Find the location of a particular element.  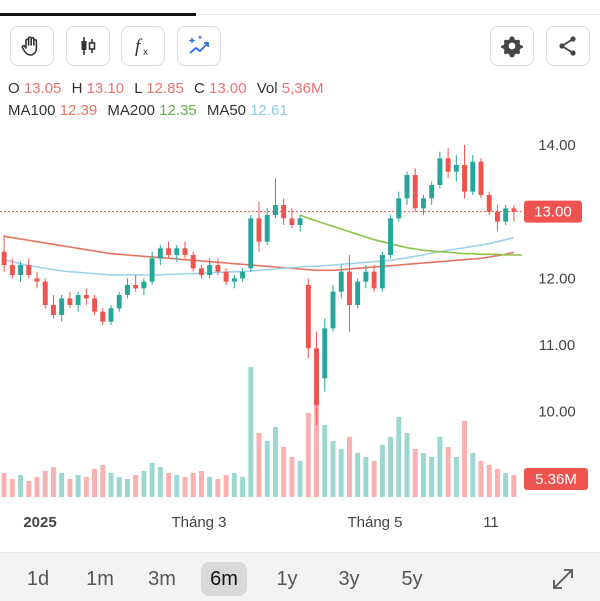

close-value: 13.00 is located at coordinates (228, 88).